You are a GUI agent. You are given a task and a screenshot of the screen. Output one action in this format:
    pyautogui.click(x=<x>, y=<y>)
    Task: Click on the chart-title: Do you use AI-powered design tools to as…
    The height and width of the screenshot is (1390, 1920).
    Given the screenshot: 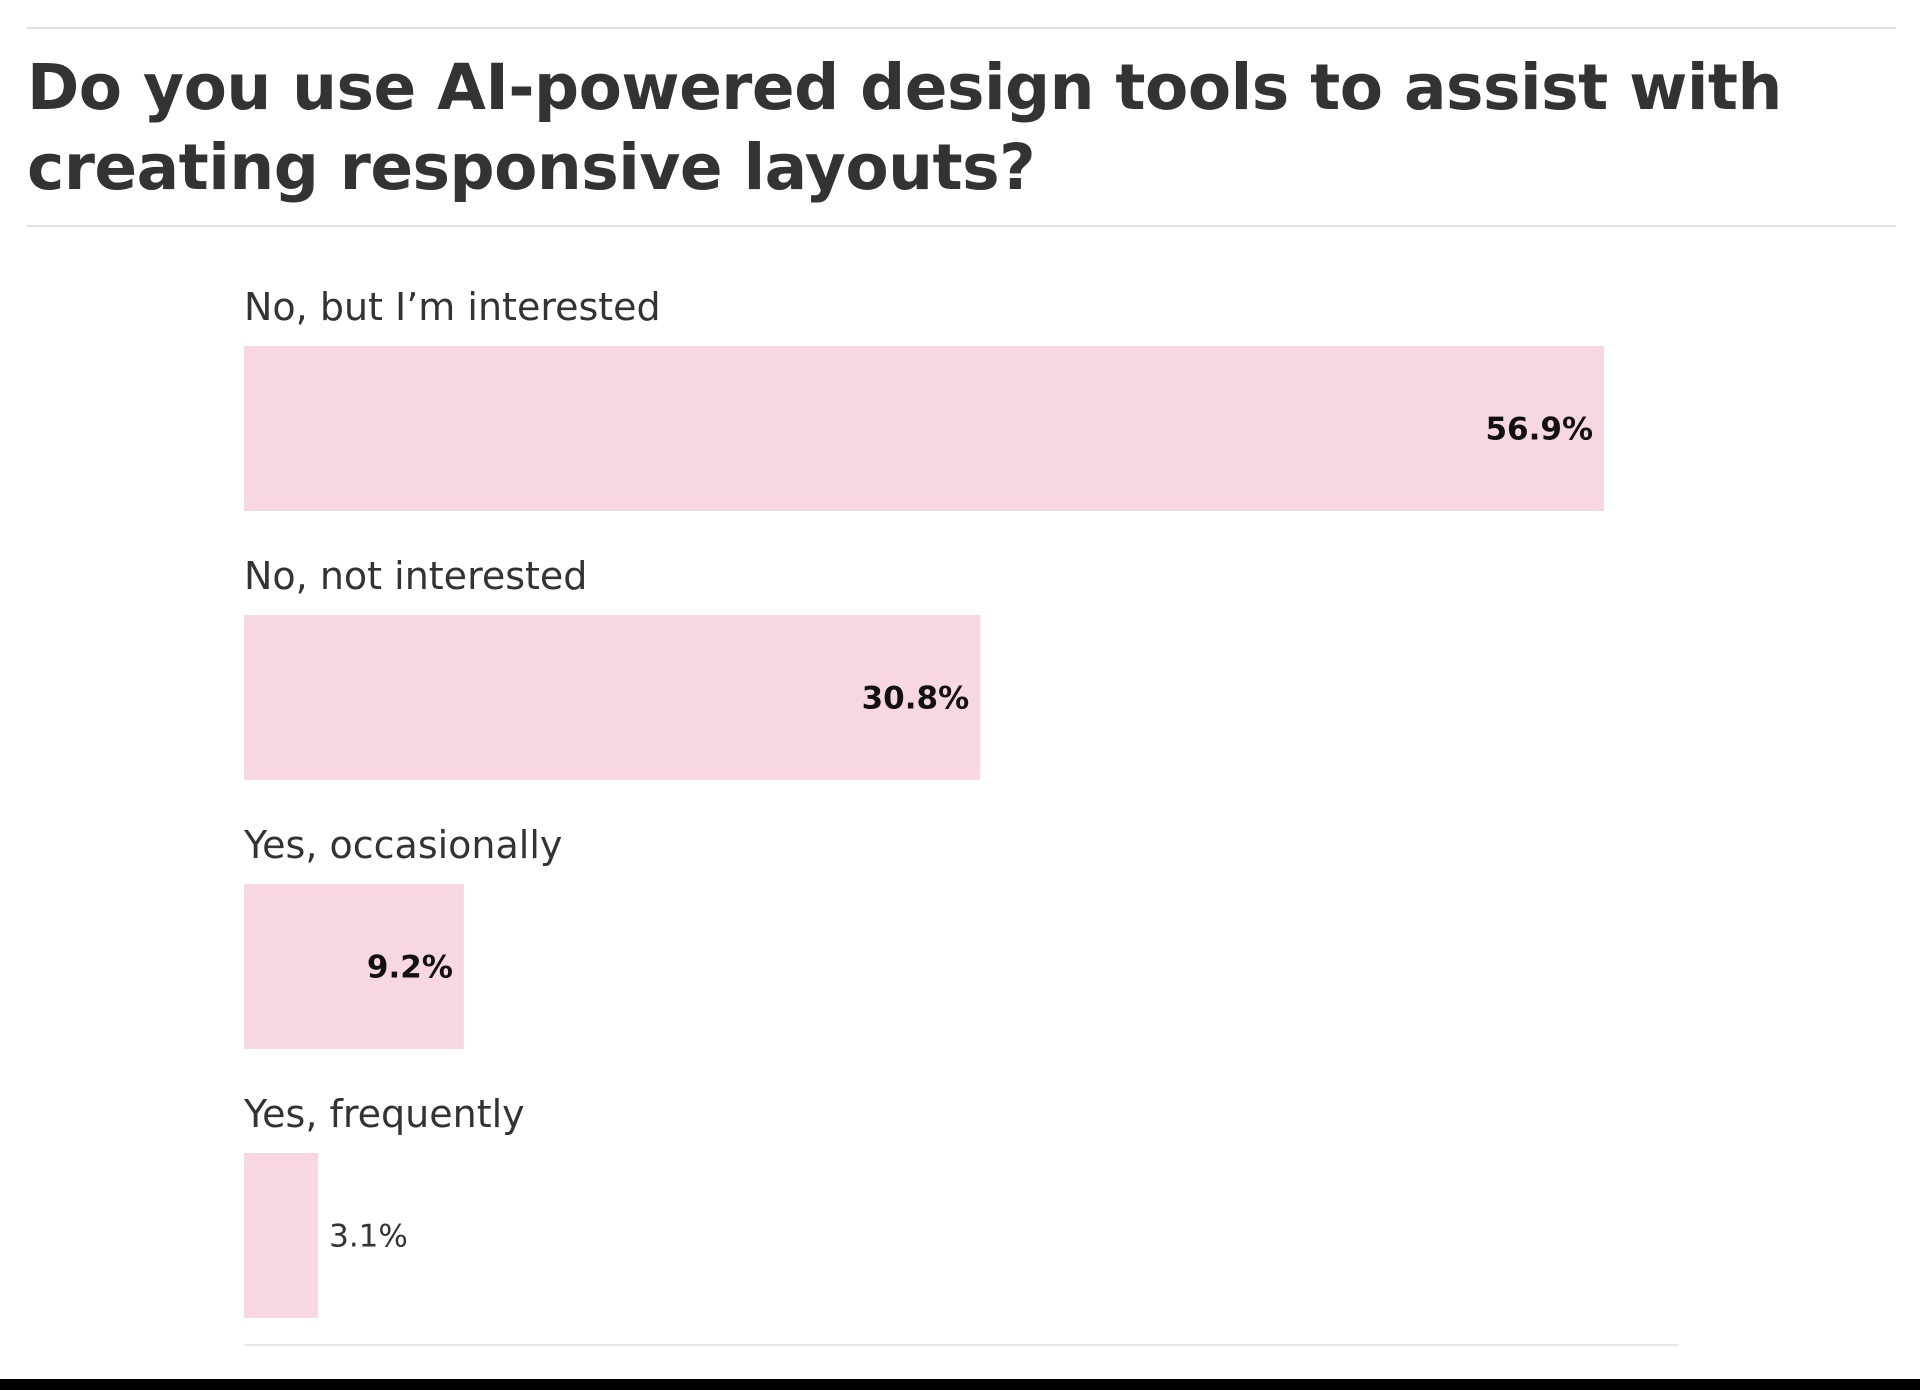 What is the action you would take?
    pyautogui.click(x=904, y=127)
    